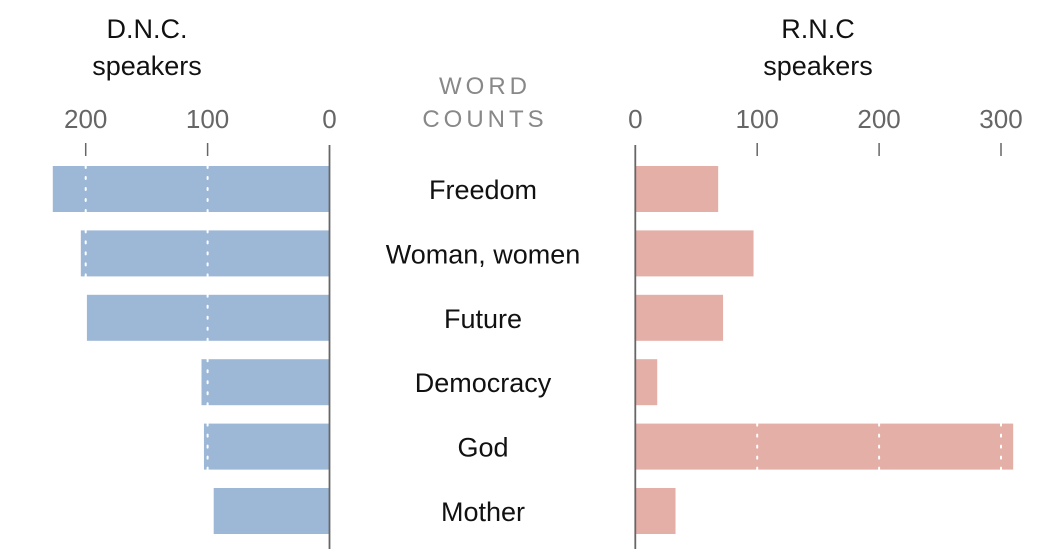  Describe the element at coordinates (757, 119) in the screenshot. I see `rnc-tick-label-100: 100` at that location.